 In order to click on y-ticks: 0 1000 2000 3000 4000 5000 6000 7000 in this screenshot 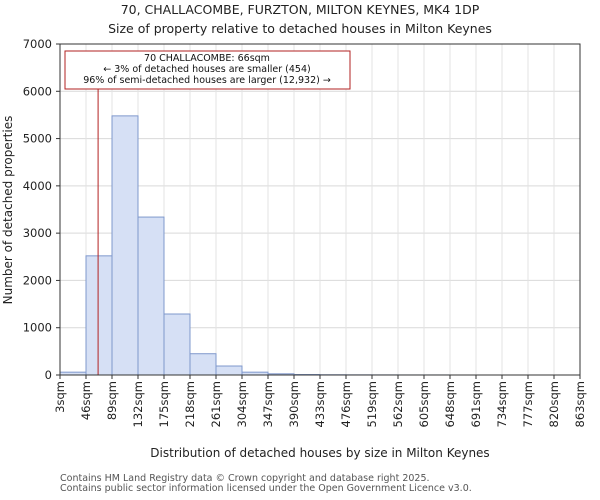, I will do `click(41, 209)`.